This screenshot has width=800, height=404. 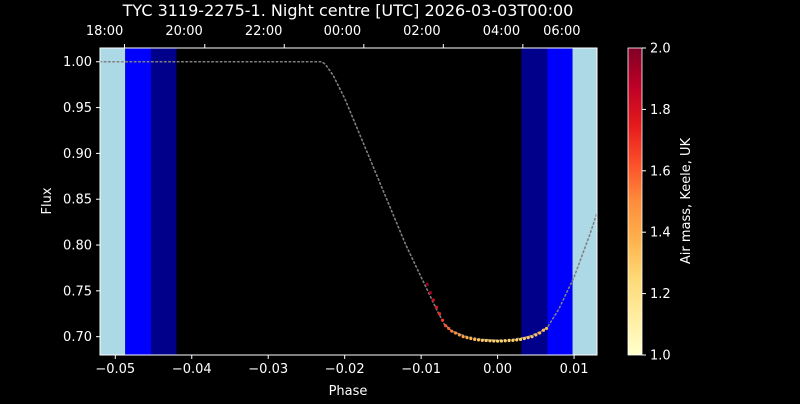 What do you see at coordinates (421, 369) in the screenshot?
I see `x-tick-label: −0.01` at bounding box center [421, 369].